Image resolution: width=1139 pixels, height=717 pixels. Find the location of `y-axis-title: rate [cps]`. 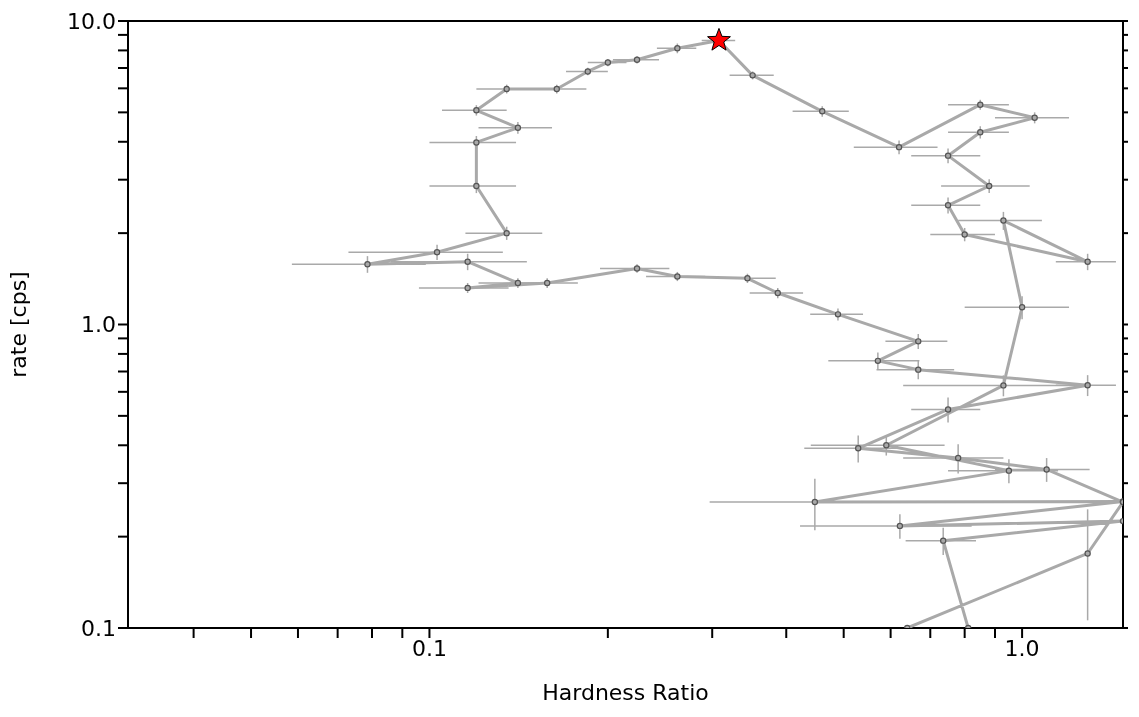

y-axis-title: rate [cps] is located at coordinates (18, 324).